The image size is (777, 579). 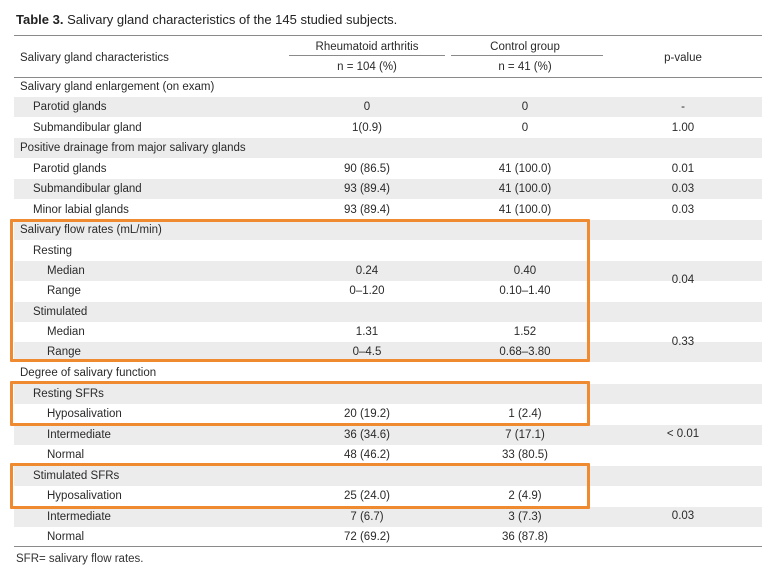 What do you see at coordinates (367, 169) in the screenshot?
I see `ra-value: 90 (86.5)` at bounding box center [367, 169].